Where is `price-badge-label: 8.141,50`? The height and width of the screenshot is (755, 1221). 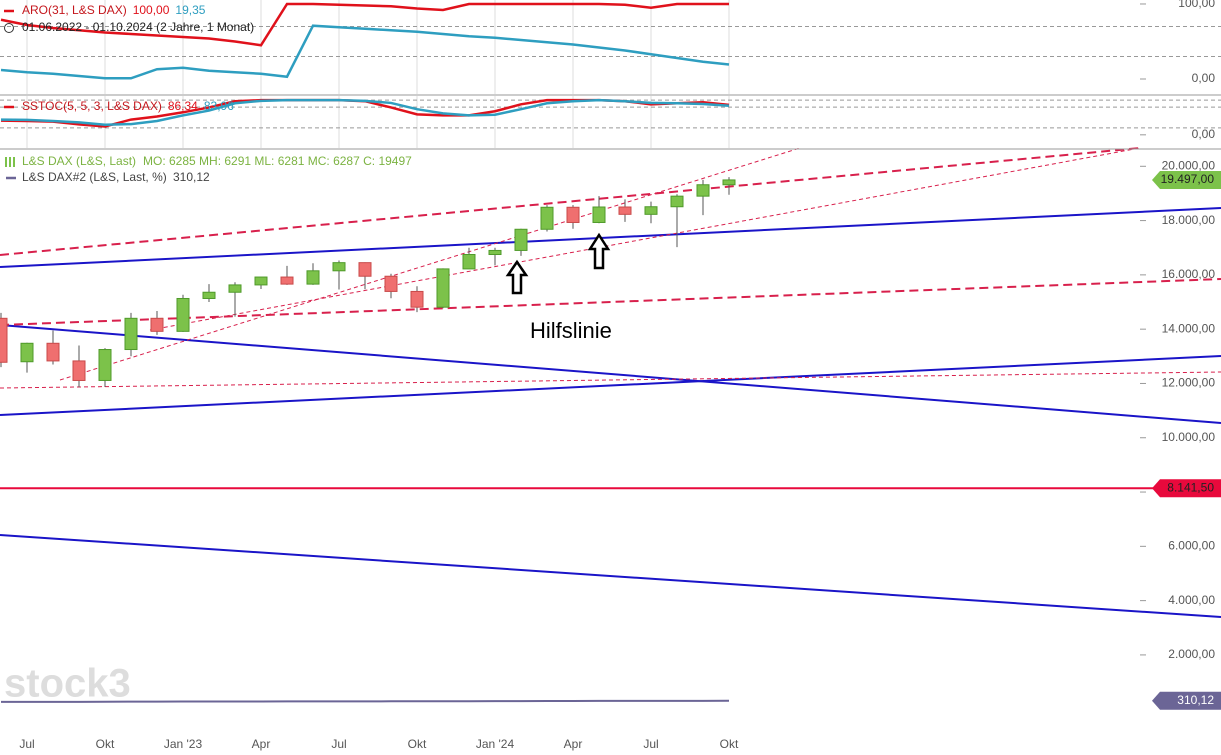 price-badge-label: 8.141,50 is located at coordinates (1190, 487).